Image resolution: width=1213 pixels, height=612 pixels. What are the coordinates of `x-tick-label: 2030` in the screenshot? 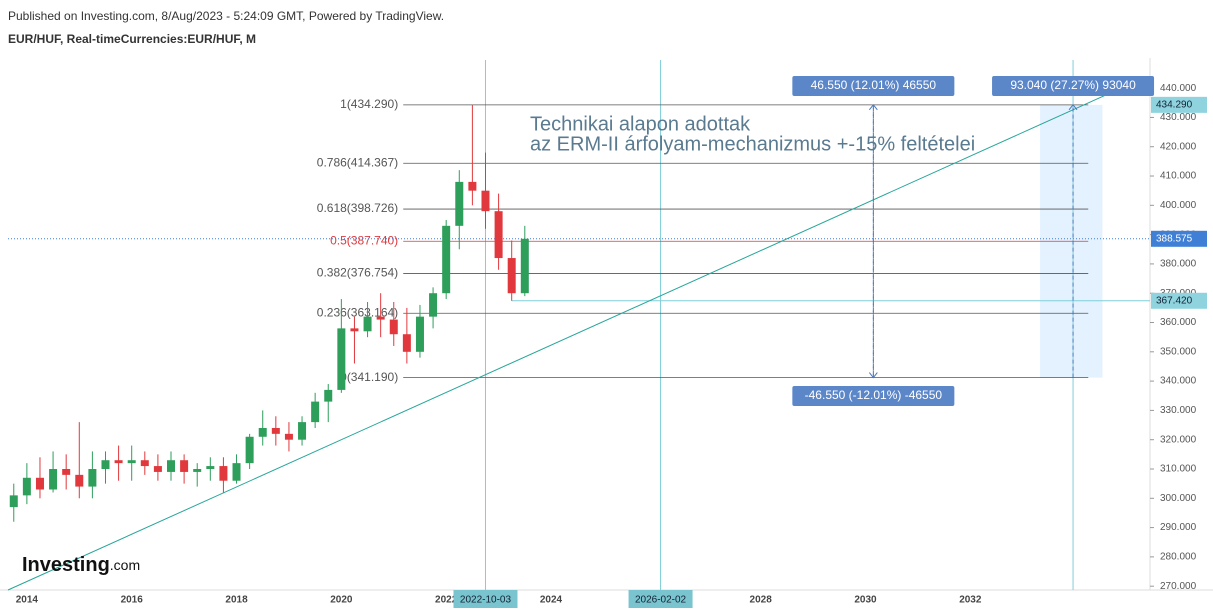 It's located at (865, 600).